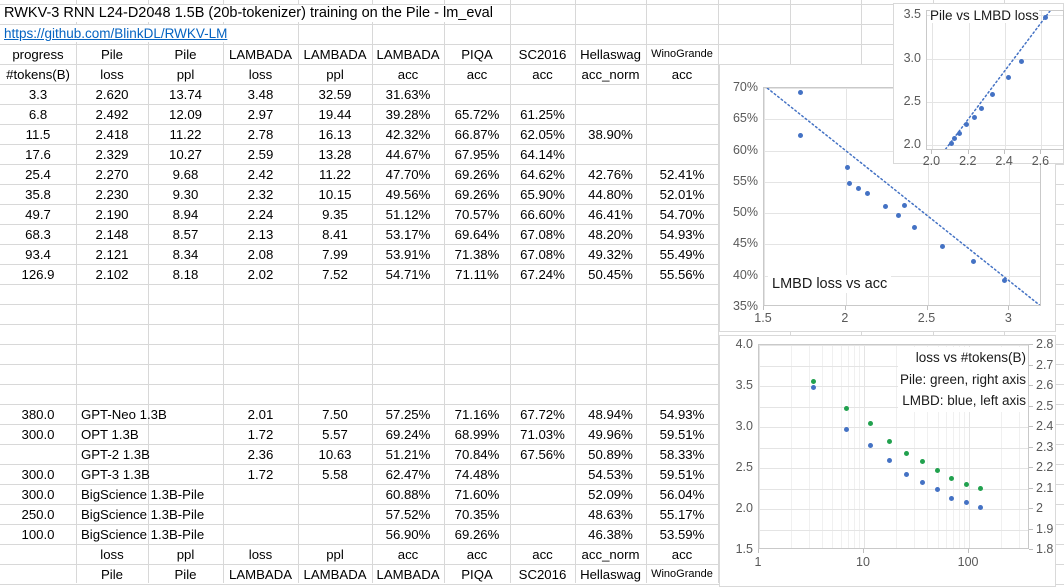 Image resolution: width=1064 pixels, height=587 pixels. I want to click on cell: 7.52, so click(335, 274).